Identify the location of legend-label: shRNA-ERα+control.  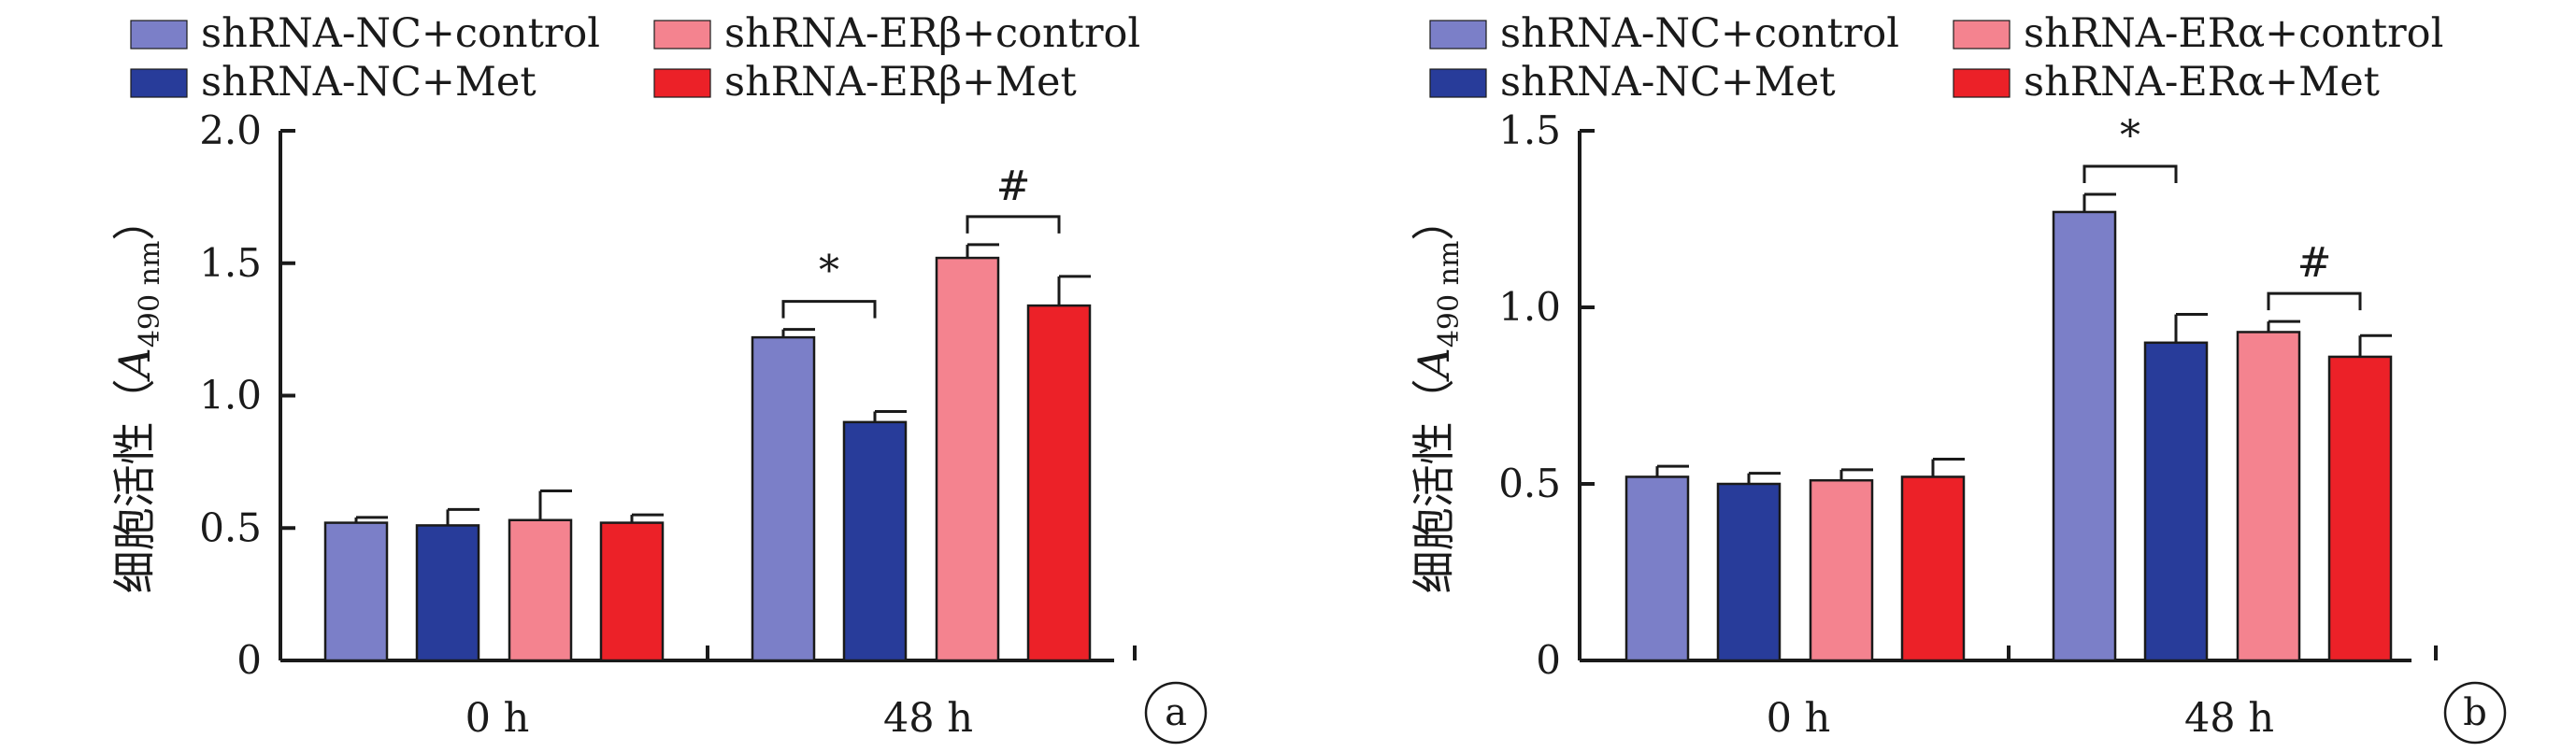
(2233, 33).